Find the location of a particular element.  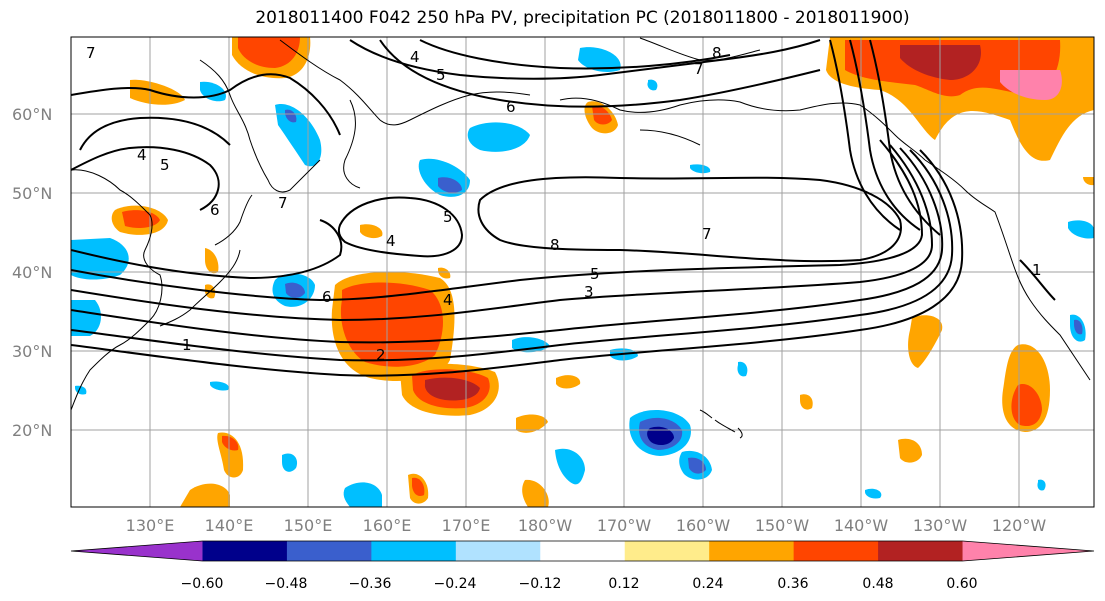

lon-label: 130°E is located at coordinates (150, 525).